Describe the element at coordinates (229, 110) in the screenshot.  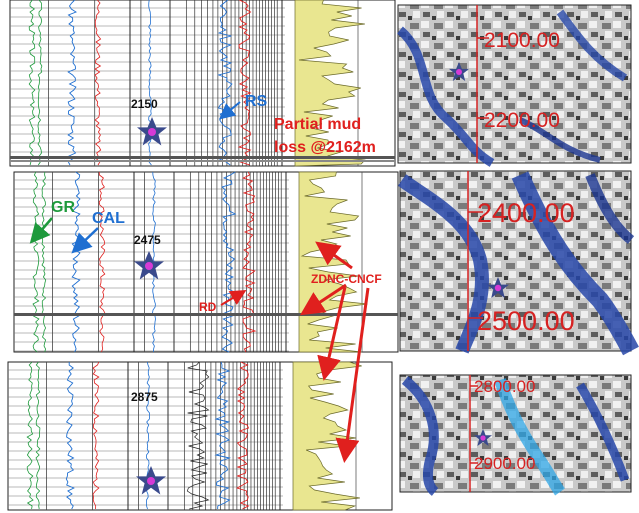
I see `rs-arrow` at that location.